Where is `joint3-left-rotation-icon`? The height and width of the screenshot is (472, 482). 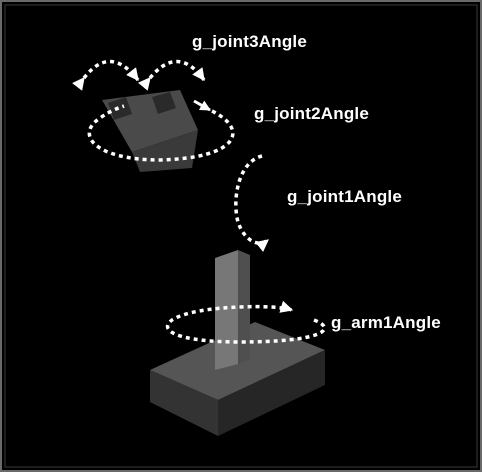 joint3-left-rotation-icon is located at coordinates (106, 75).